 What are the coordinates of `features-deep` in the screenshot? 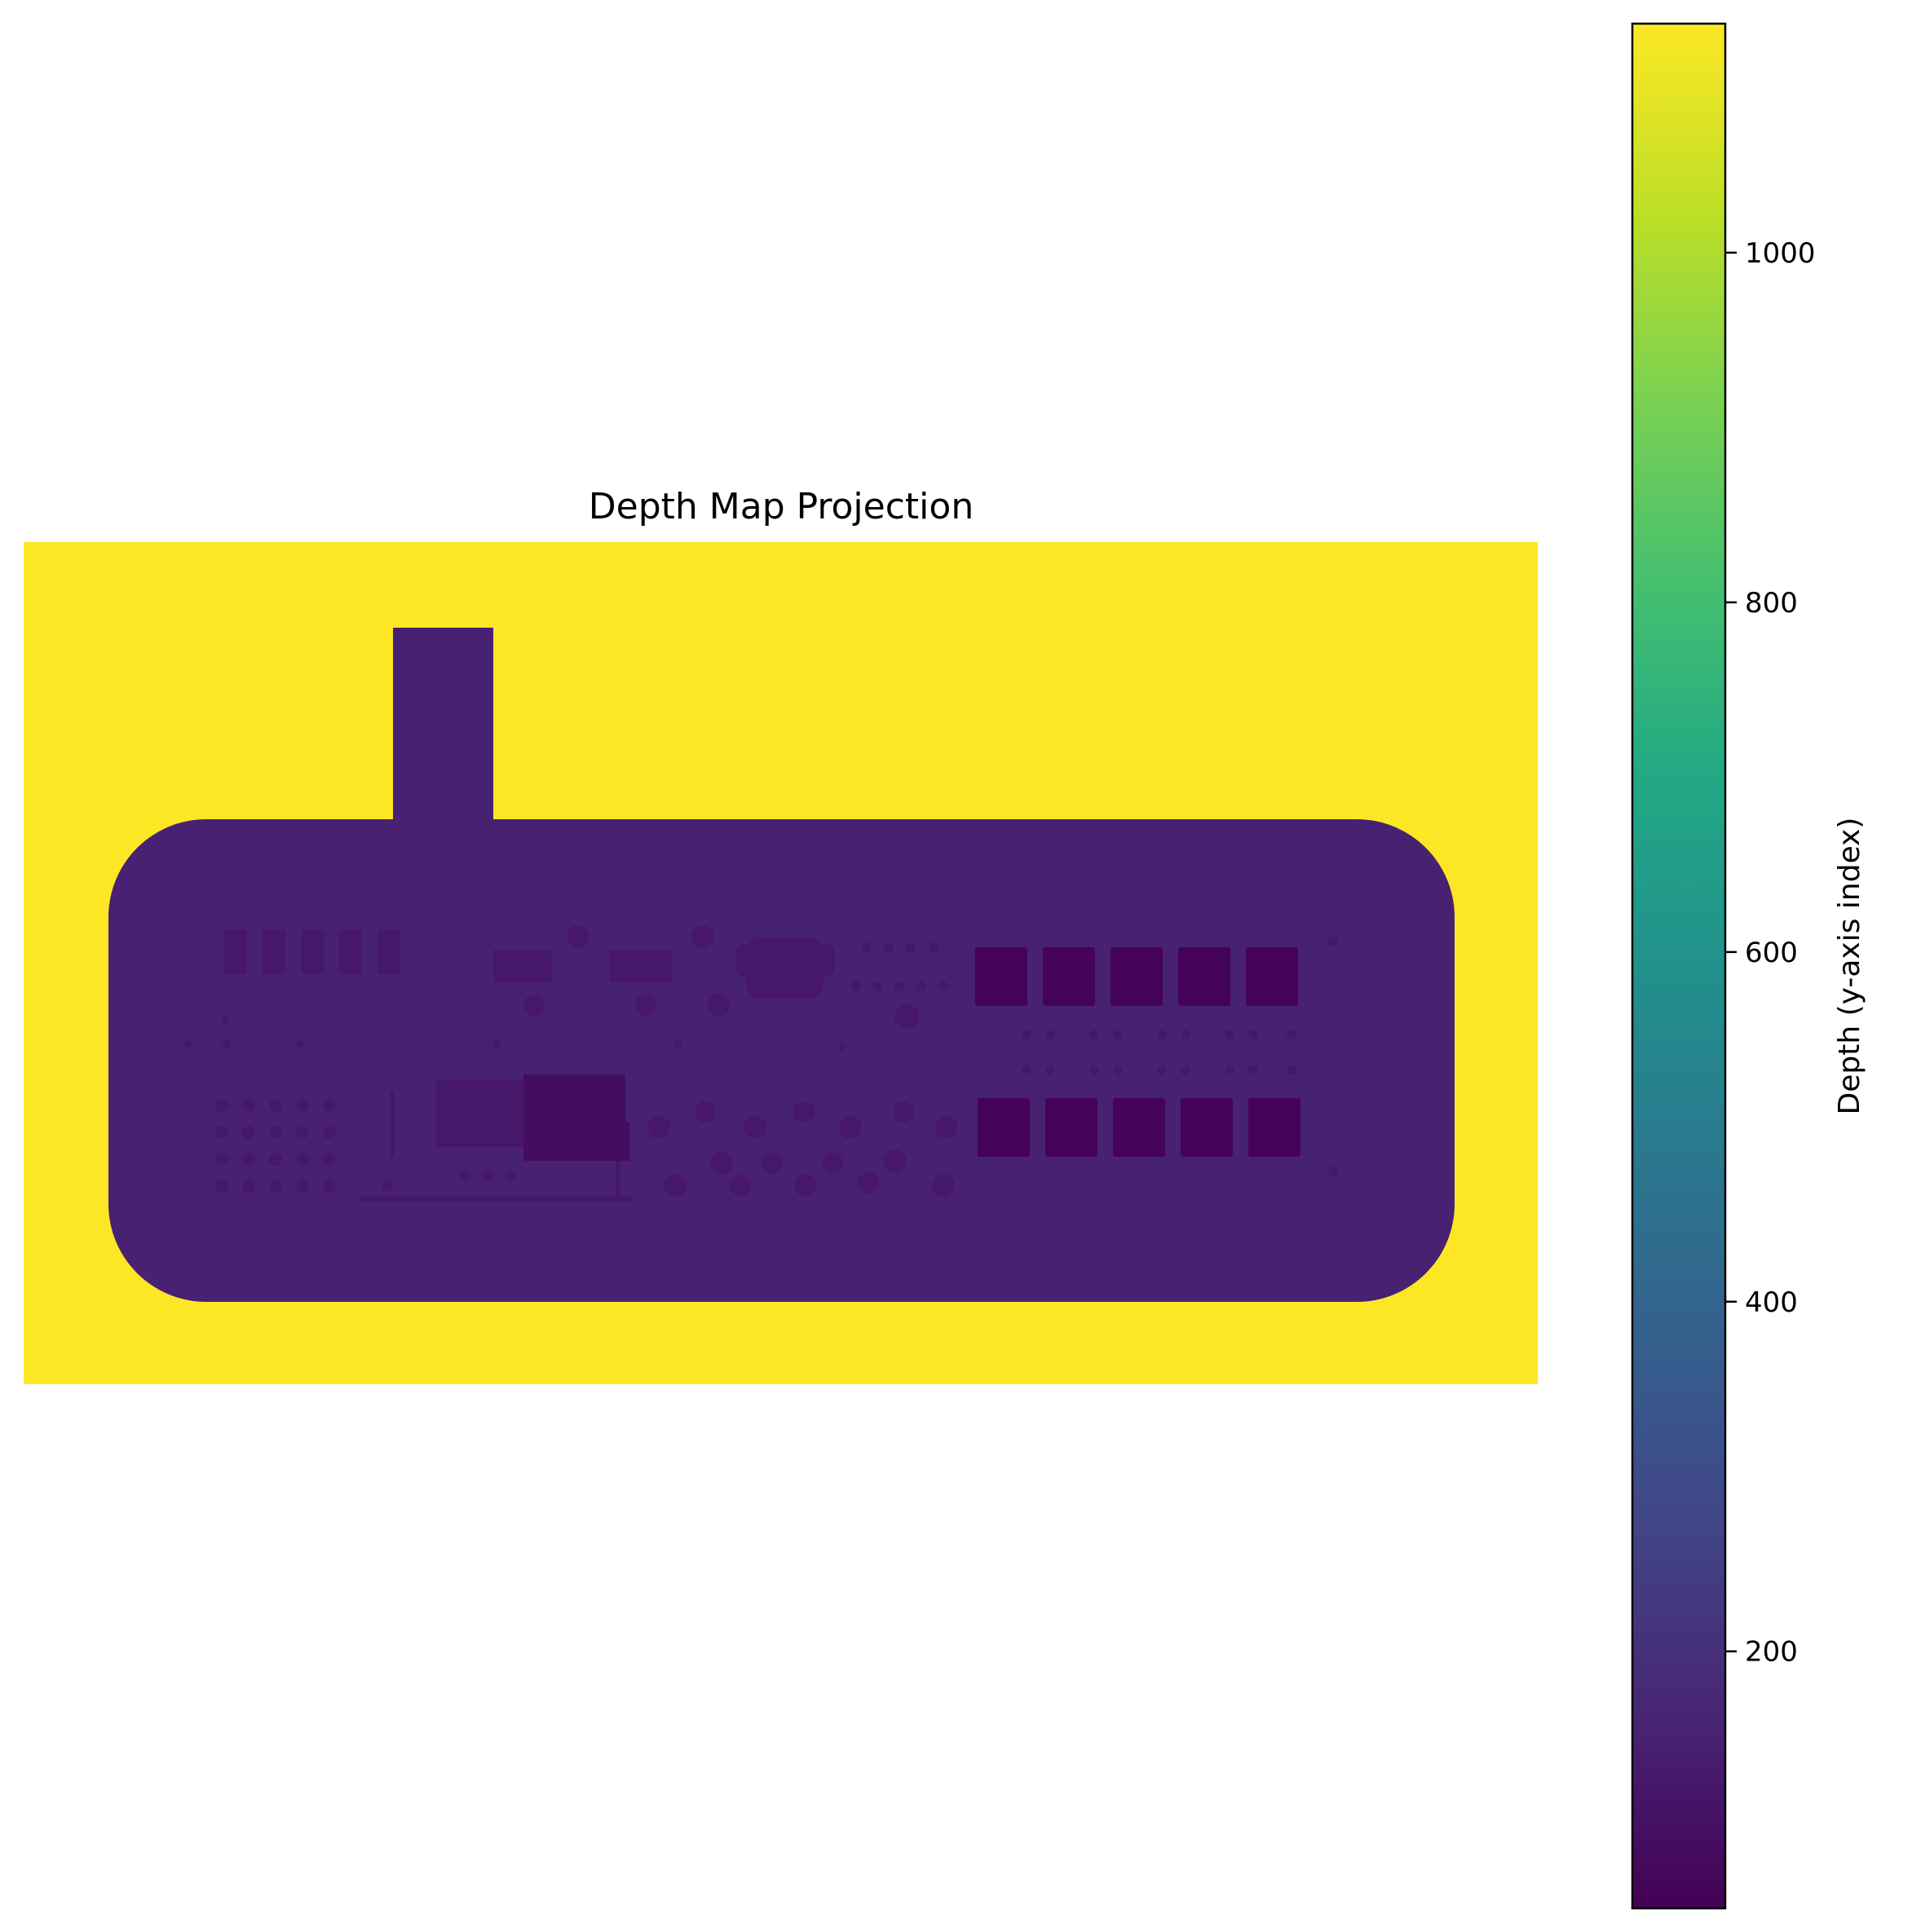 It's located at (576, 1117).